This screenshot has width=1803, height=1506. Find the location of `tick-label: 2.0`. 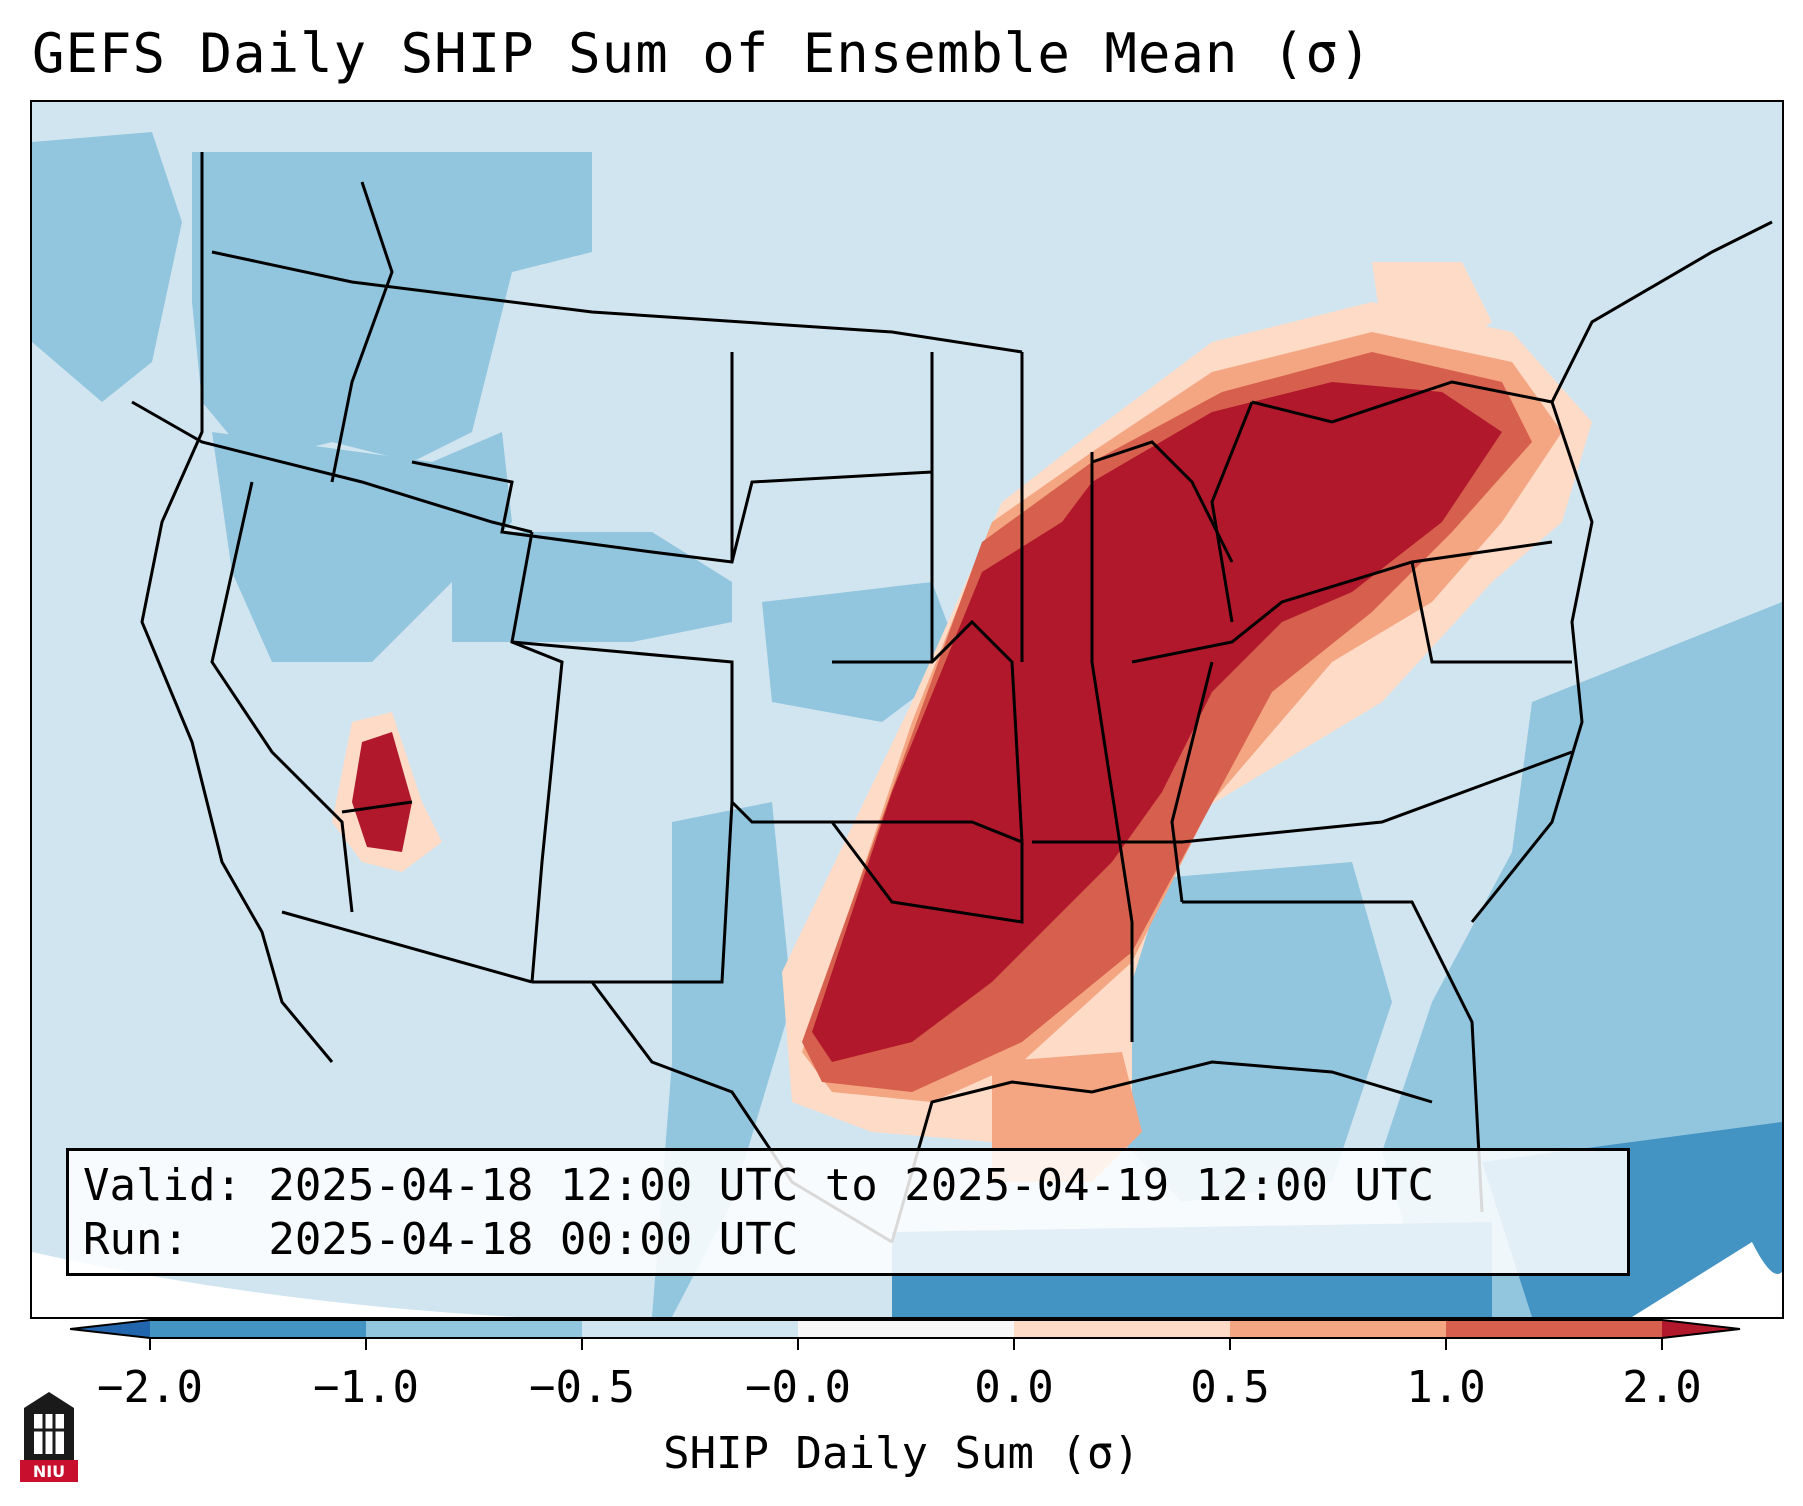

tick-label: 2.0 is located at coordinates (1662, 1387).